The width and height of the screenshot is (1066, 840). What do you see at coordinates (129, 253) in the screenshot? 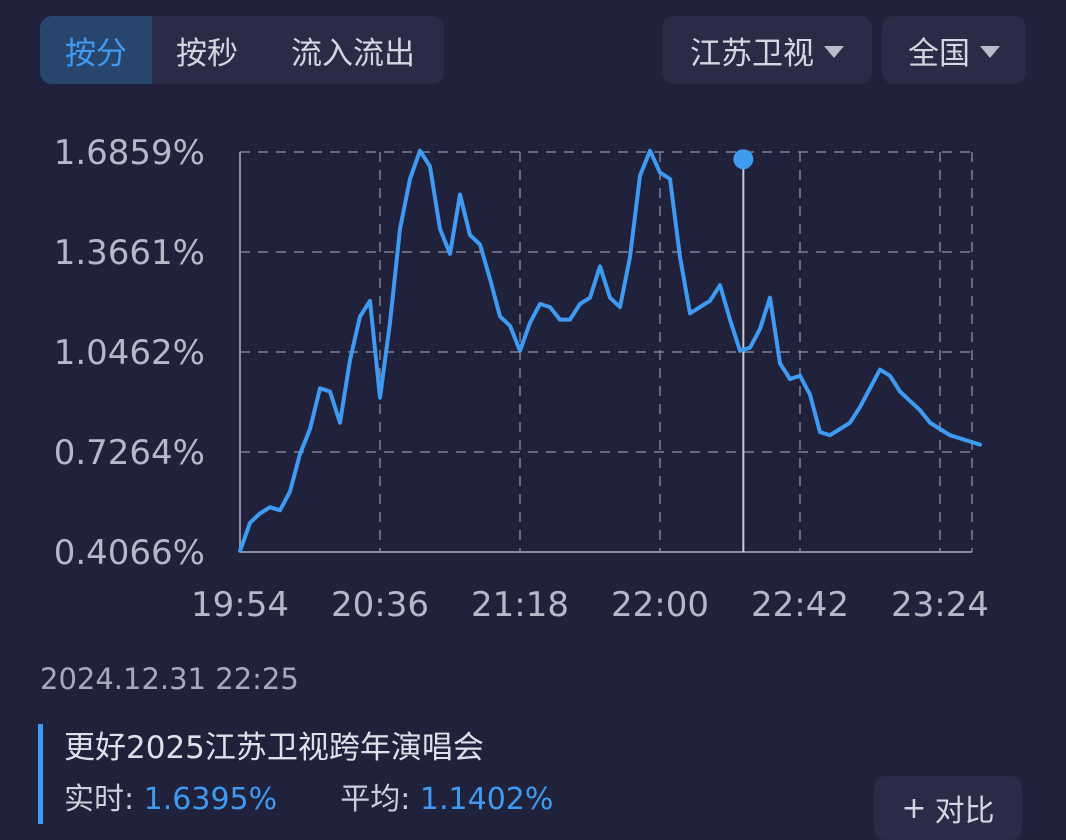
I see `y-tick-label: 1.3661%` at bounding box center [129, 253].